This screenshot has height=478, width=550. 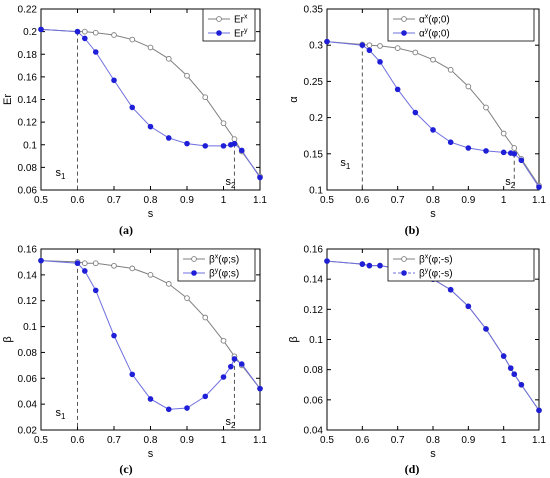 What do you see at coordinates (314, 154) in the screenshot?
I see `y-tick-label: 0.15` at bounding box center [314, 154].